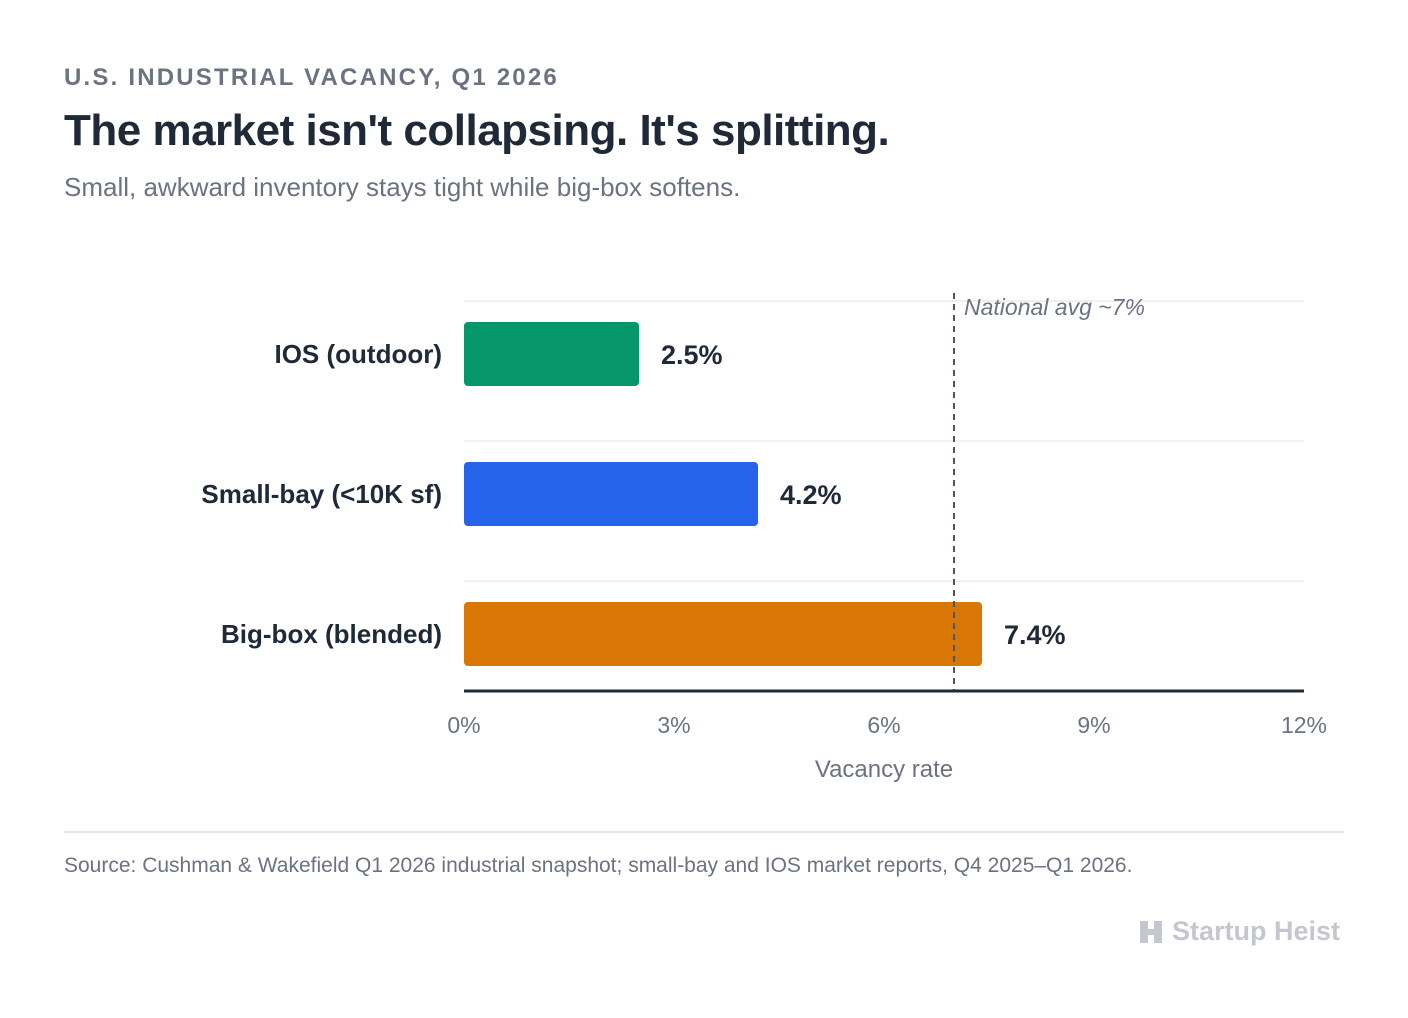 The width and height of the screenshot is (1408, 1018). Describe the element at coordinates (1093, 725) in the screenshot. I see `x-tick-label: 9%` at that location.